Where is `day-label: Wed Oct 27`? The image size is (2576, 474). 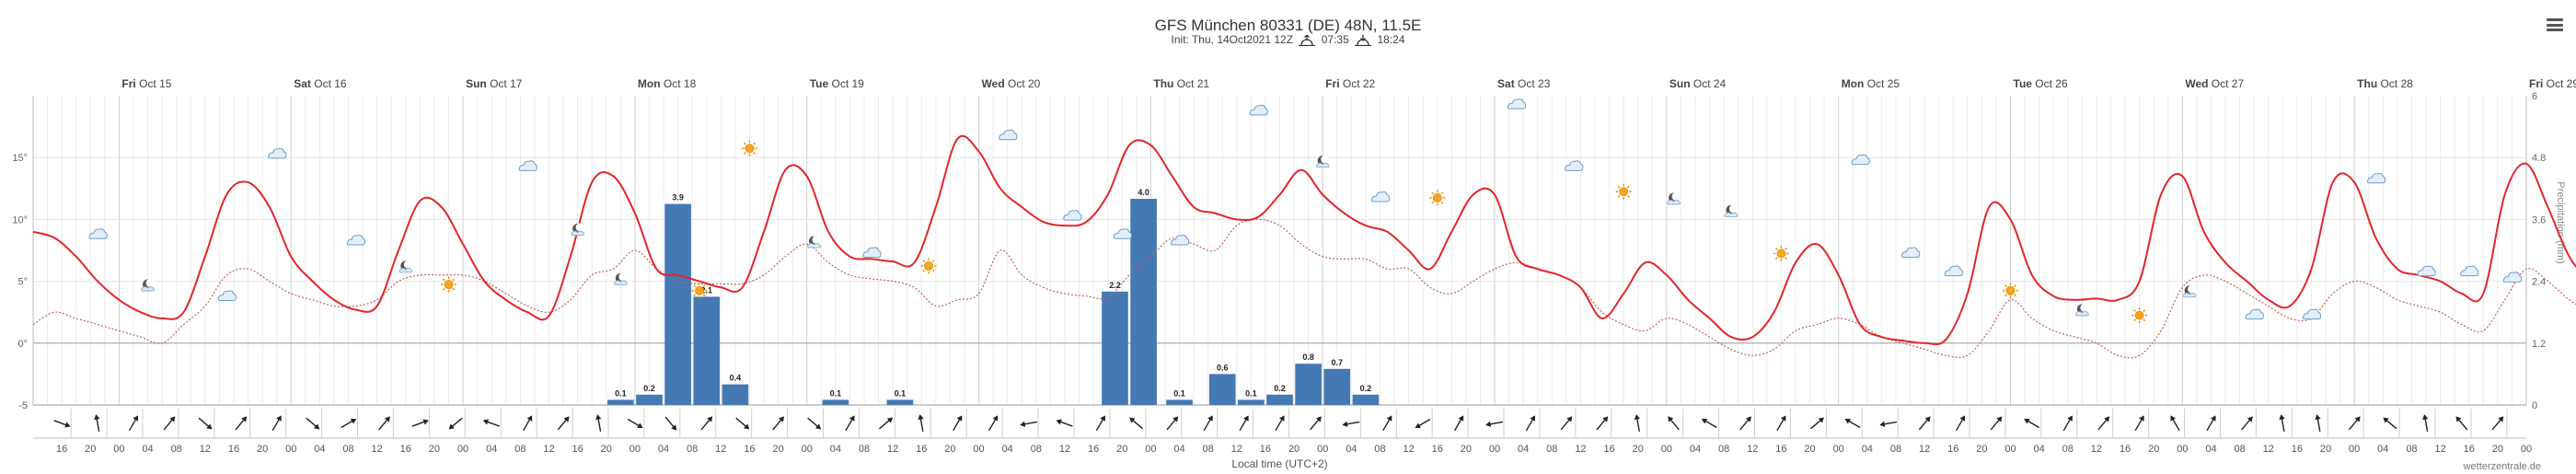
day-label: Wed Oct 27 is located at coordinates (2214, 83).